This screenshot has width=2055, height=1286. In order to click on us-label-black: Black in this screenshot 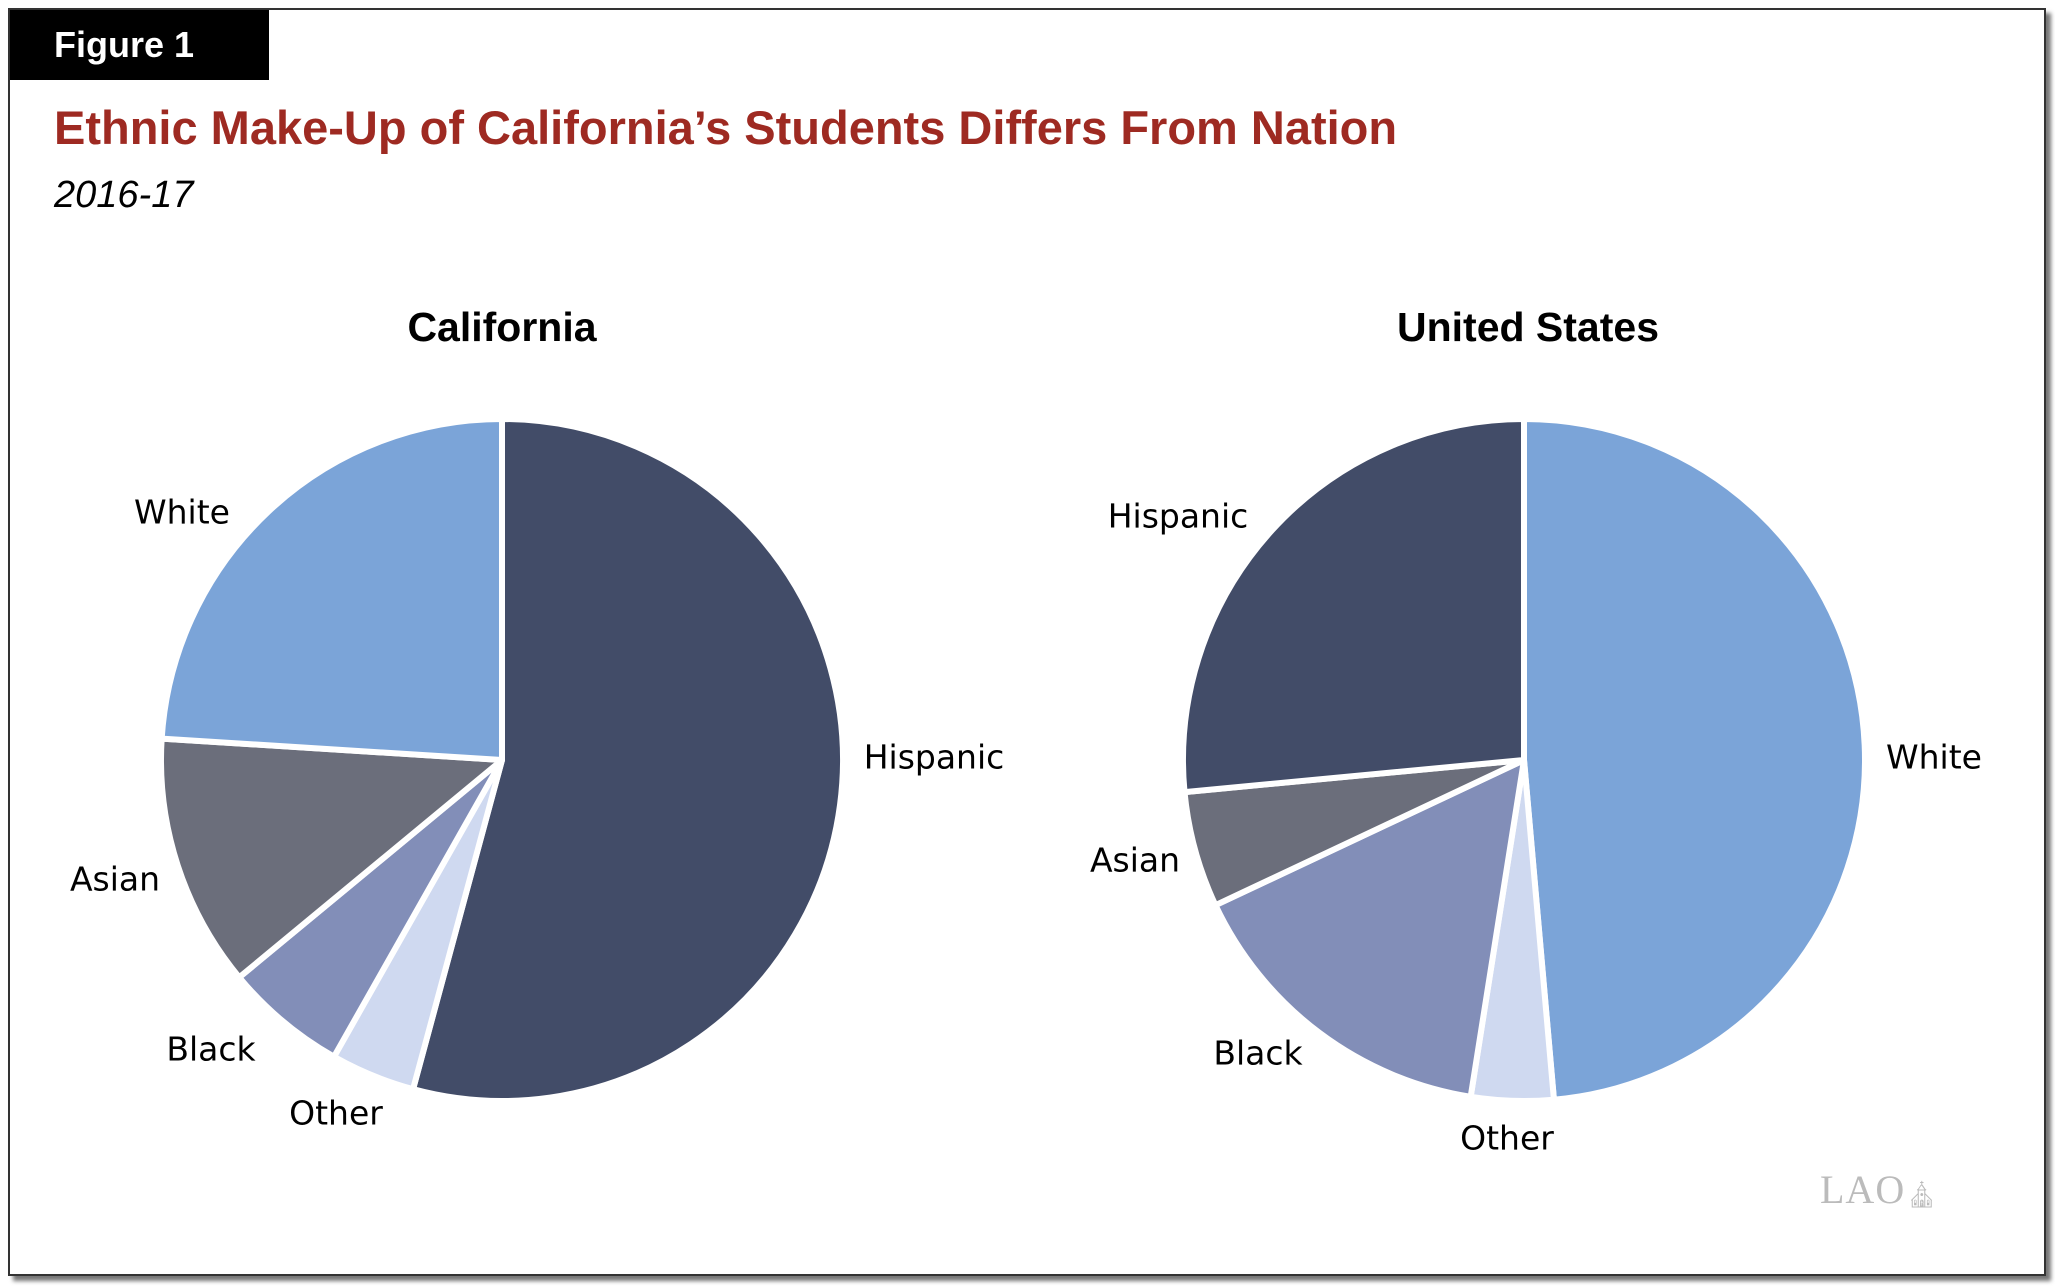, I will do `click(1258, 1053)`.